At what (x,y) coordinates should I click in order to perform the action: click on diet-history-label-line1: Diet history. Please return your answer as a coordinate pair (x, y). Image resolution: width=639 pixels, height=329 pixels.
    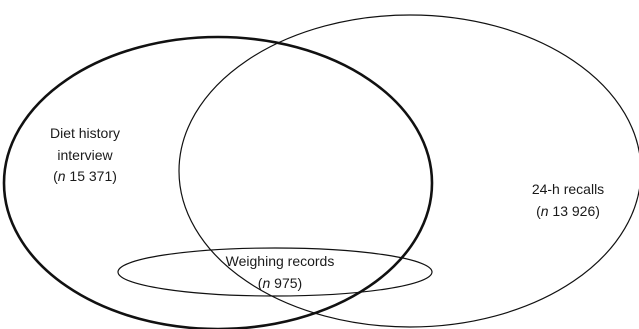
    Looking at the image, I should click on (85, 133).